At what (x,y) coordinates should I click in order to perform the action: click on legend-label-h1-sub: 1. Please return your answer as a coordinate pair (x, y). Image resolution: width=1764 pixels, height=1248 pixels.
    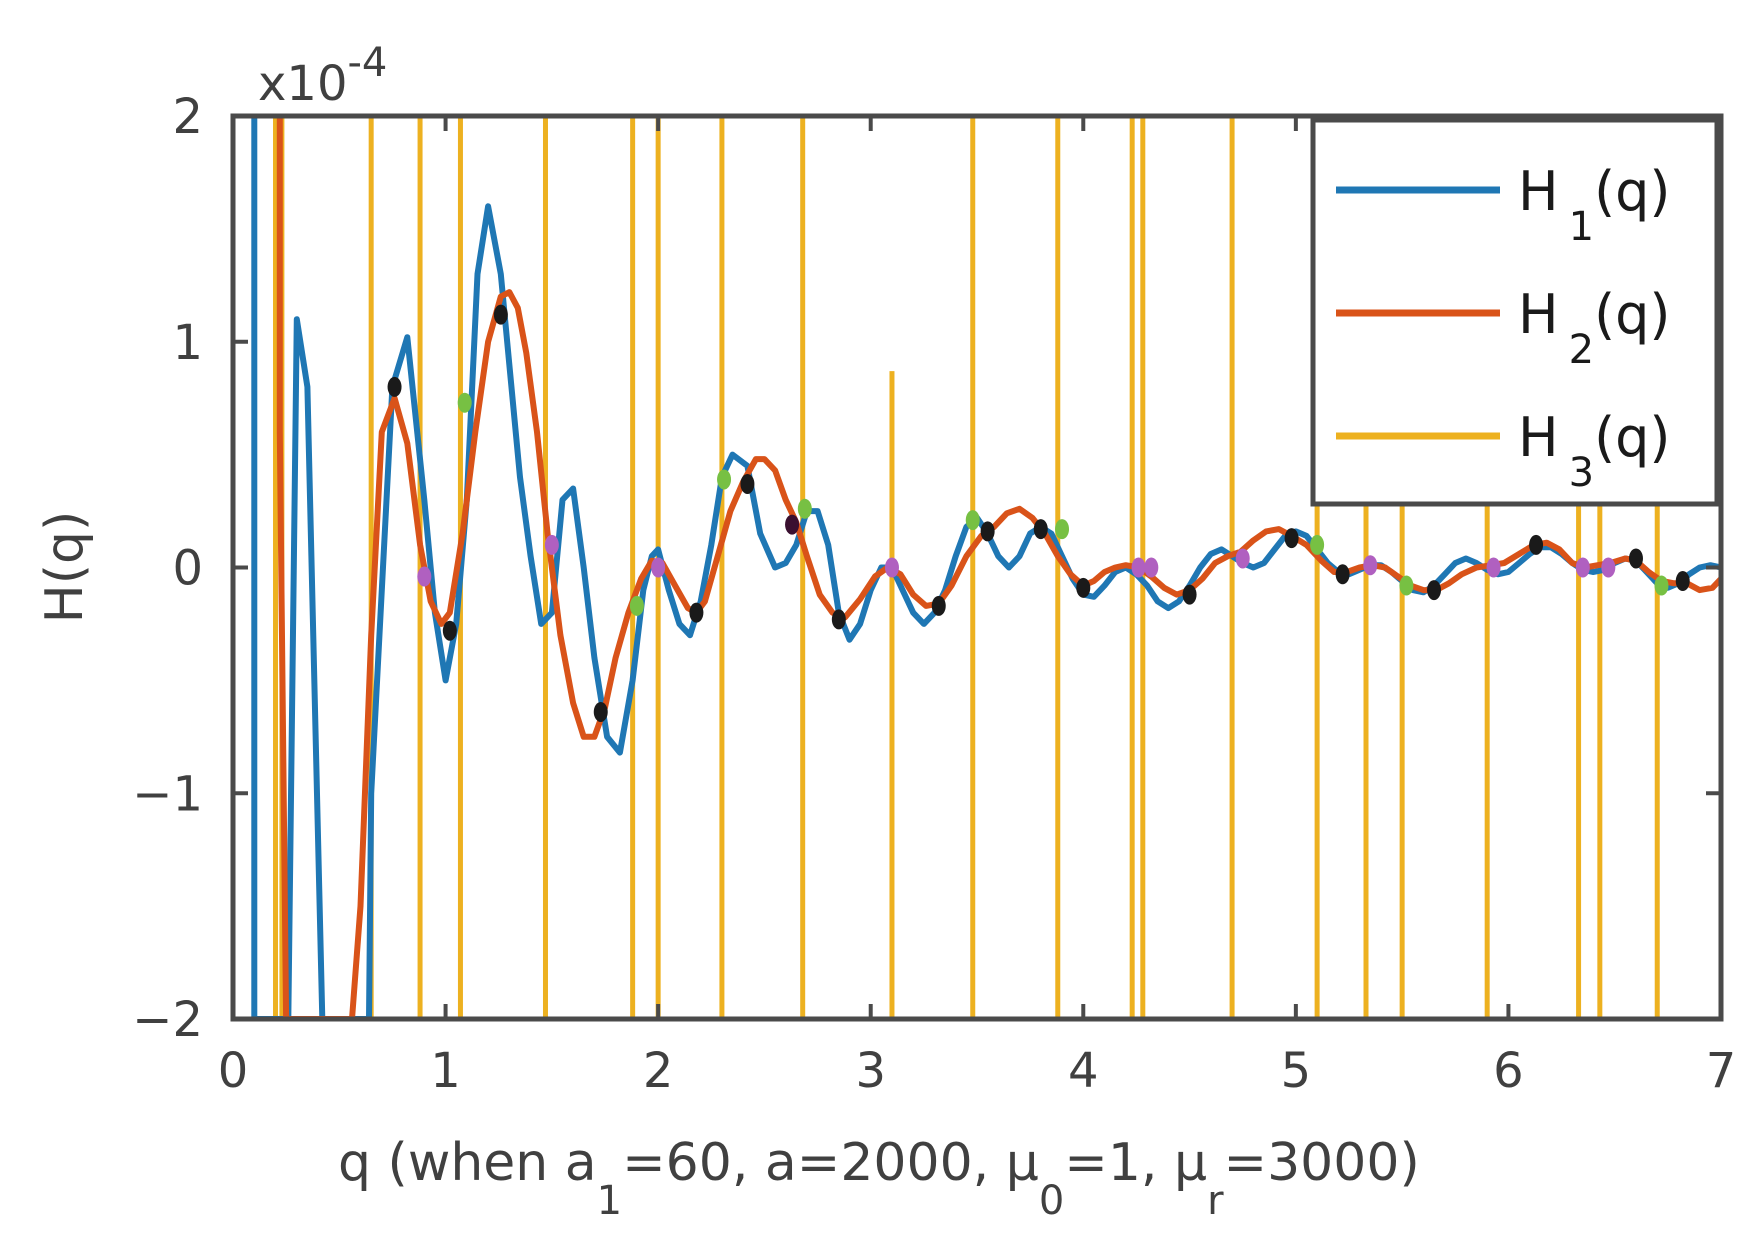
    Looking at the image, I should click on (1581, 227).